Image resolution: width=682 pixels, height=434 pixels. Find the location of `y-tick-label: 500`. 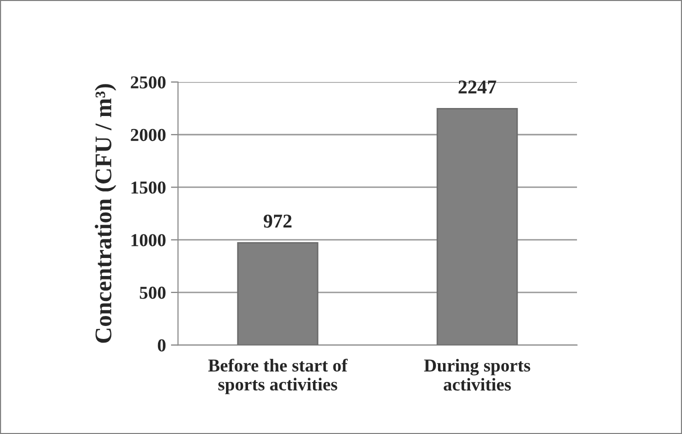

y-tick-label: 500 is located at coordinates (153, 292).